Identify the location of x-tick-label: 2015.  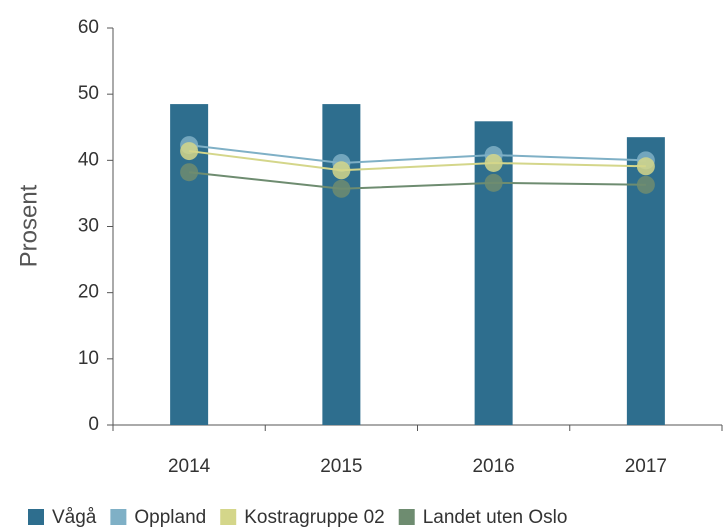
(341, 466).